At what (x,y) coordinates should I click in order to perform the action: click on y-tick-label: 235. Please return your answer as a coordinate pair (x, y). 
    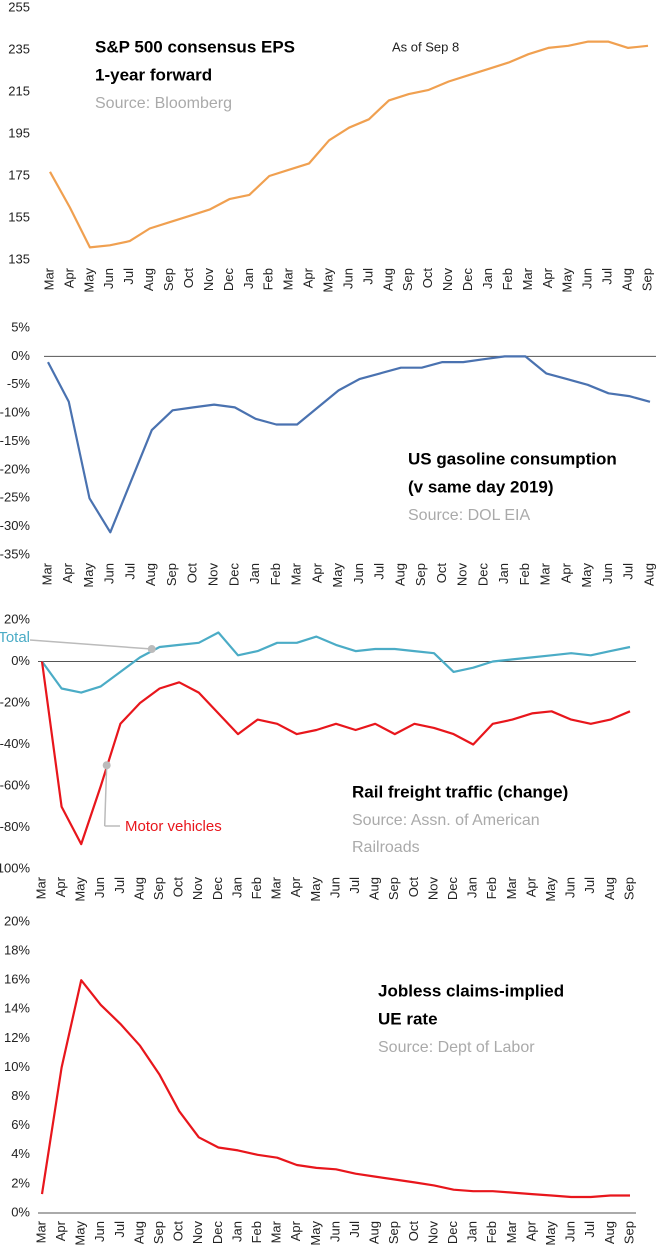
    Looking at the image, I should click on (19, 48).